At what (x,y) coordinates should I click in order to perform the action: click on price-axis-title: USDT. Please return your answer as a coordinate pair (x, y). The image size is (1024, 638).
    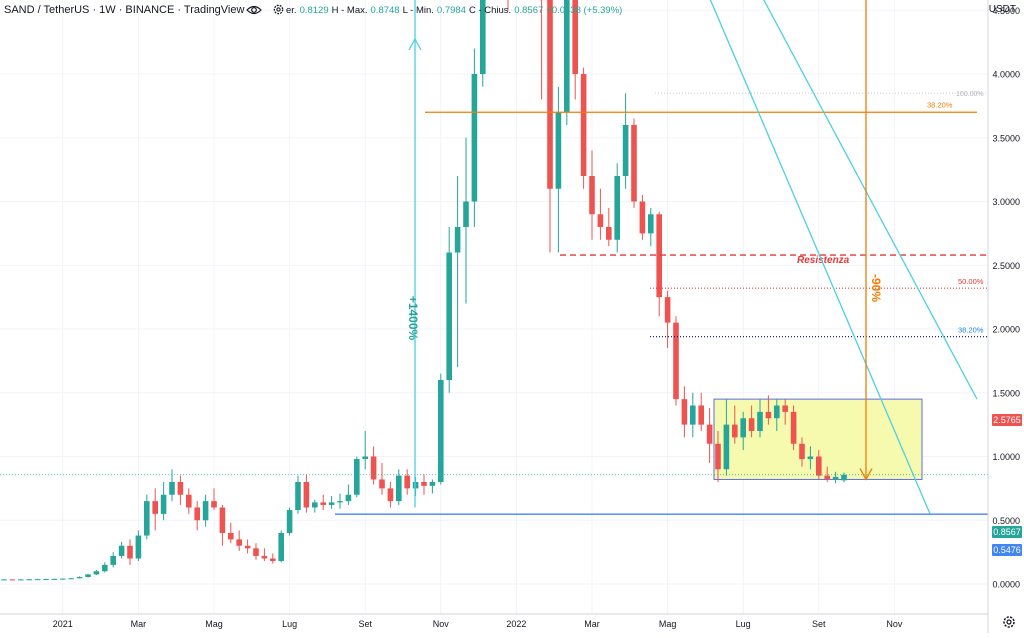
    Looking at the image, I should click on (1002, 9).